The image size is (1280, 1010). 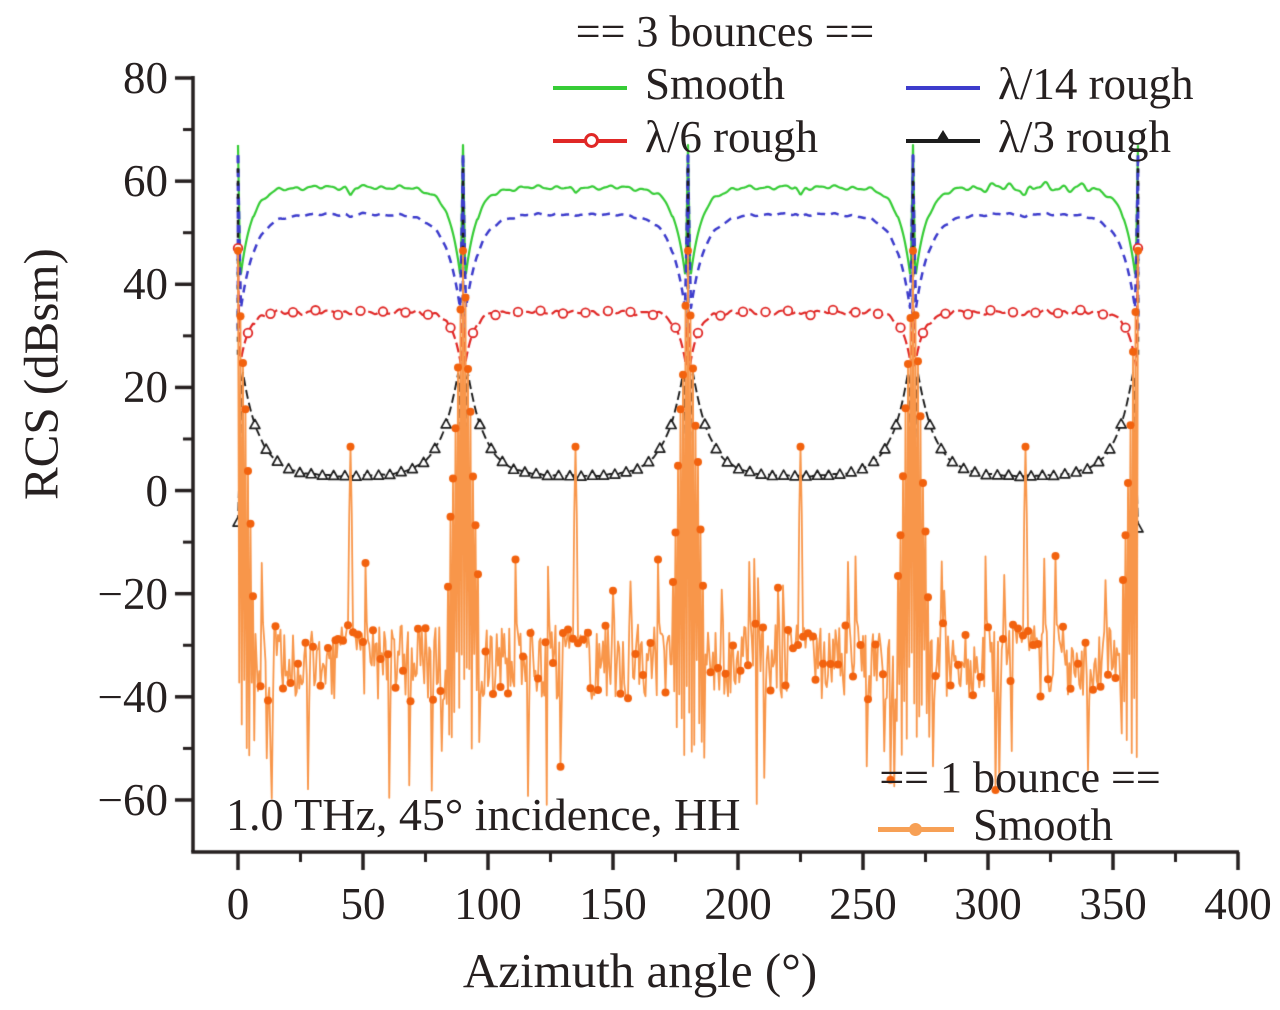 What do you see at coordinates (145, 78) in the screenshot?
I see `y-tick-label: 80` at bounding box center [145, 78].